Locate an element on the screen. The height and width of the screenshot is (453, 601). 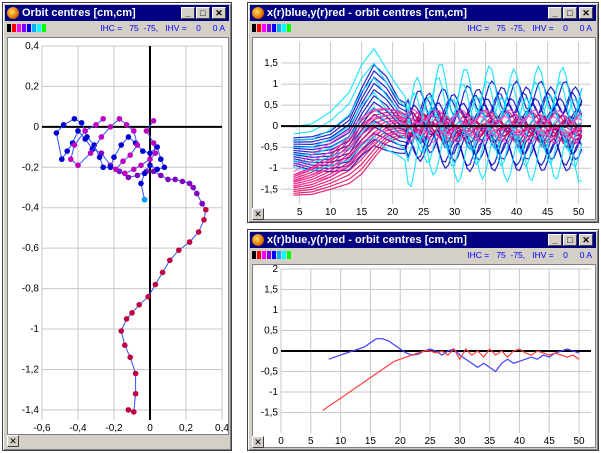
x-tick-label: -0,2 is located at coordinates (114, 428).